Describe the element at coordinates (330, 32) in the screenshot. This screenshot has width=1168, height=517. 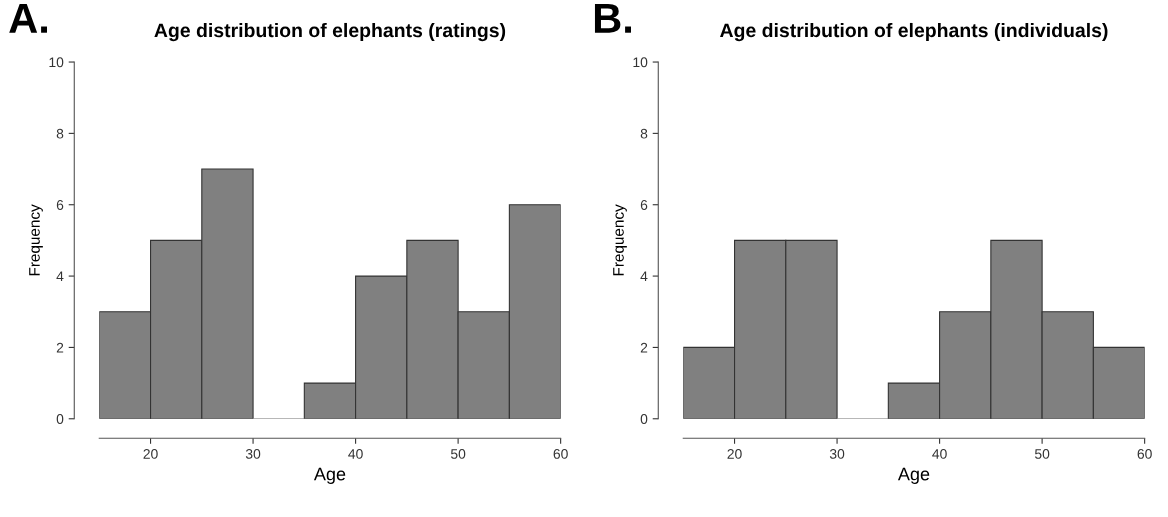
I see `chart-title: Age distribution of elephants (ratings)` at that location.